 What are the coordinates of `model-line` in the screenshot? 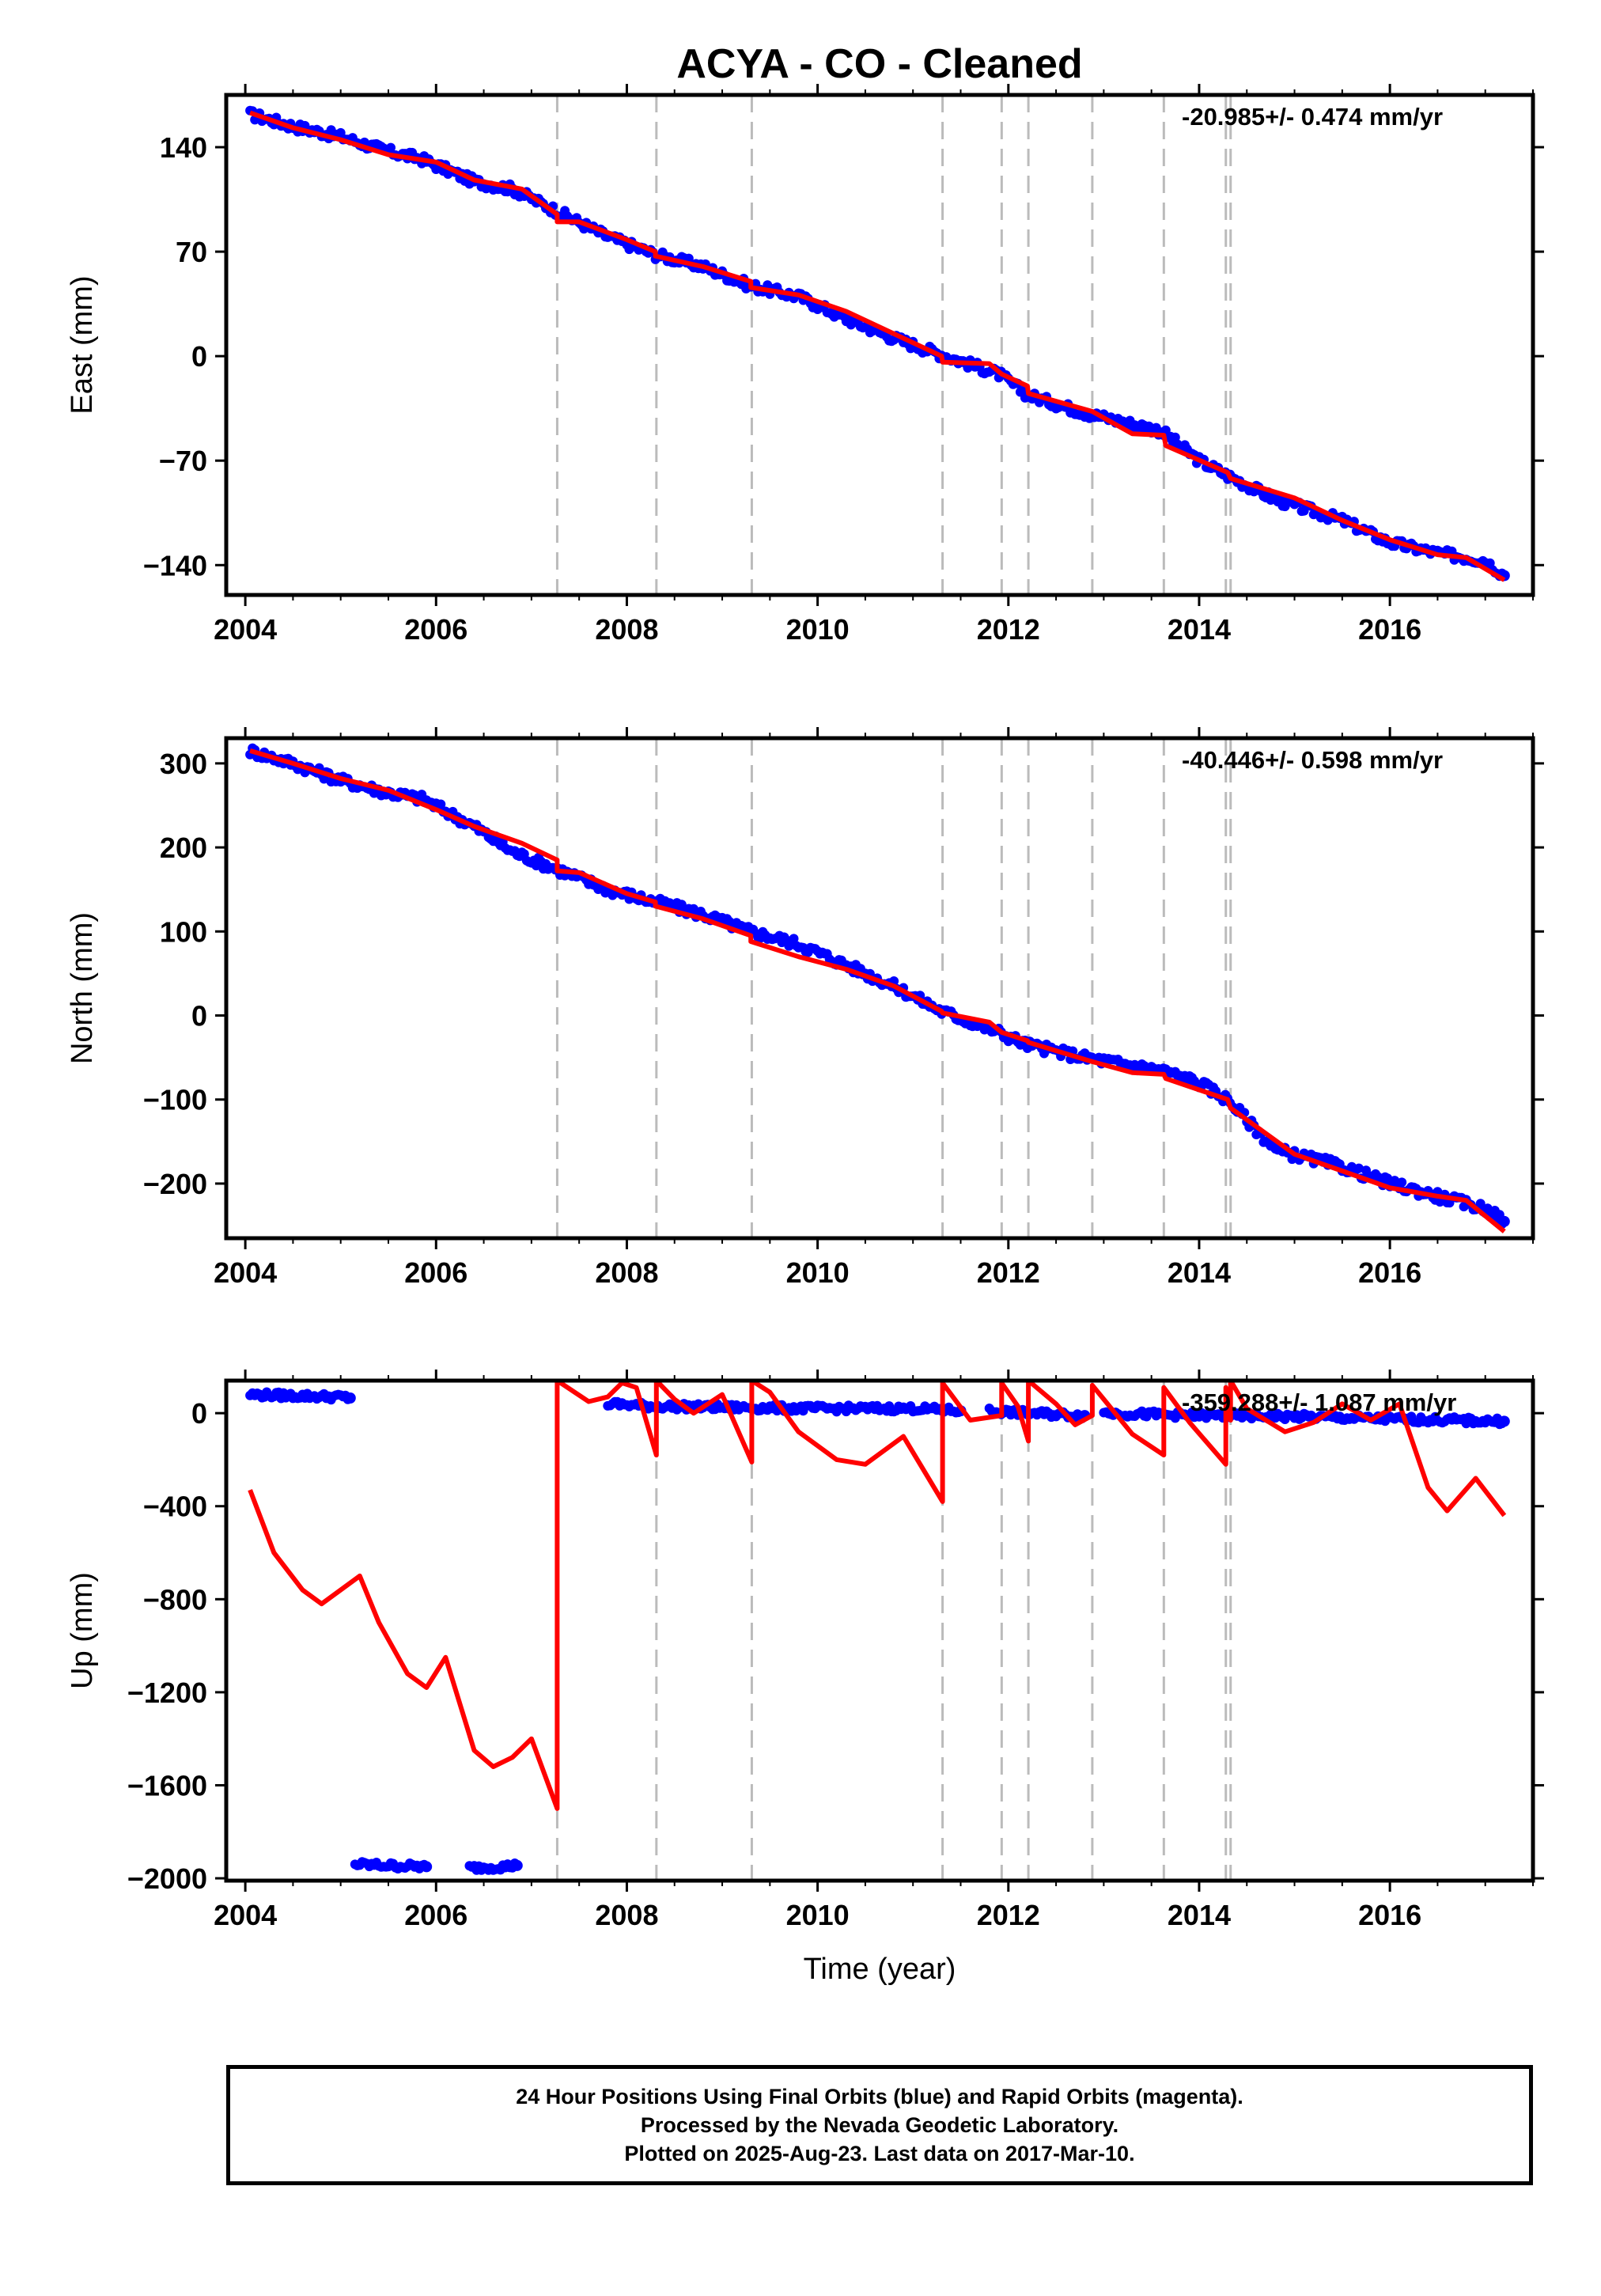 It's located at (878, 1596).